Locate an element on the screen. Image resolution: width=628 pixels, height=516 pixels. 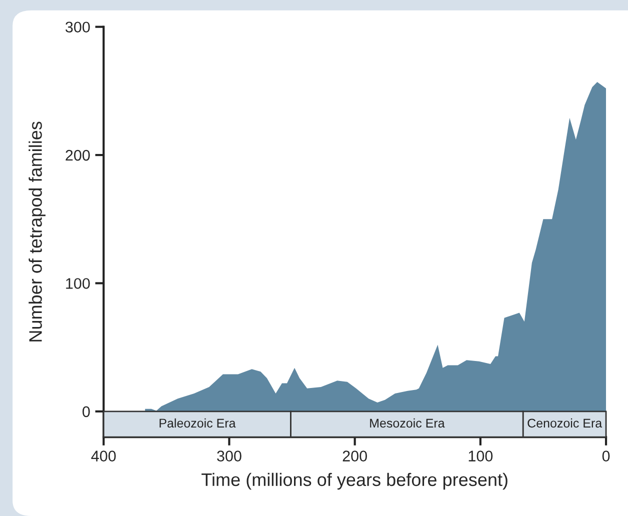
y-tick-label: 200 is located at coordinates (78, 155).